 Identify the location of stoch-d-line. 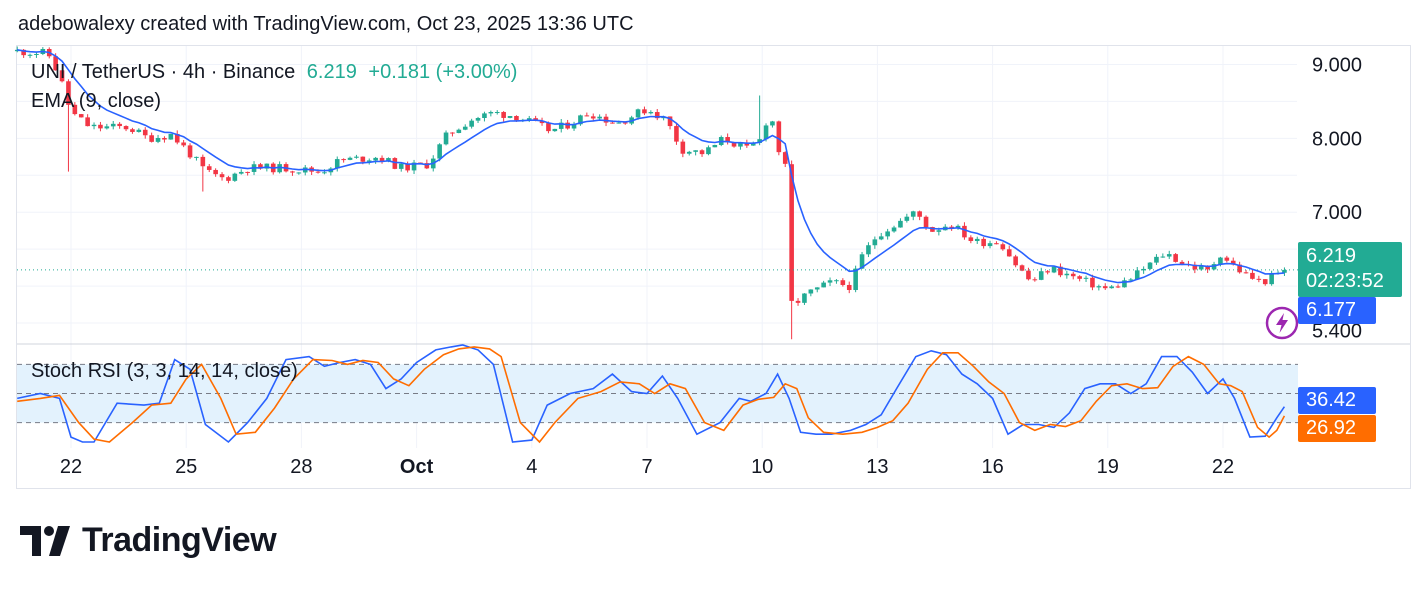
(651, 395).